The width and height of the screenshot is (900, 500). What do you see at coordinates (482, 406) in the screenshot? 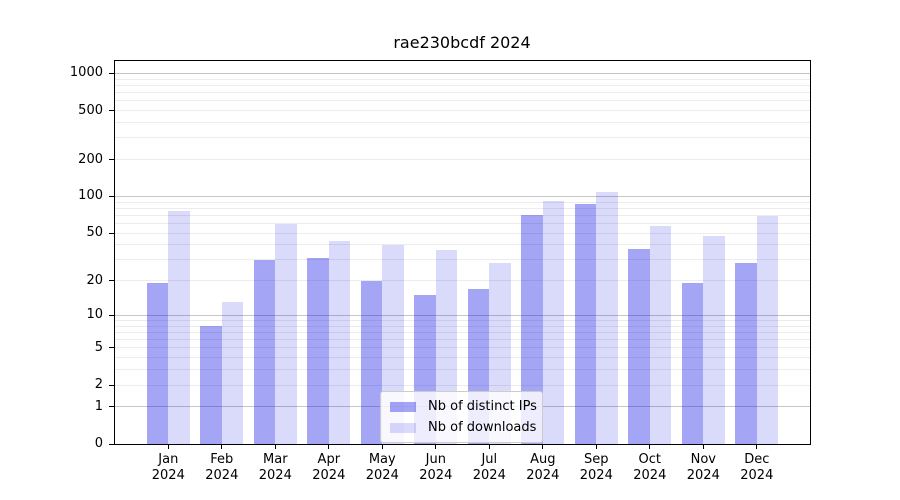
I see `legend-label-distinct-ips: Nb of distinct IPs` at bounding box center [482, 406].